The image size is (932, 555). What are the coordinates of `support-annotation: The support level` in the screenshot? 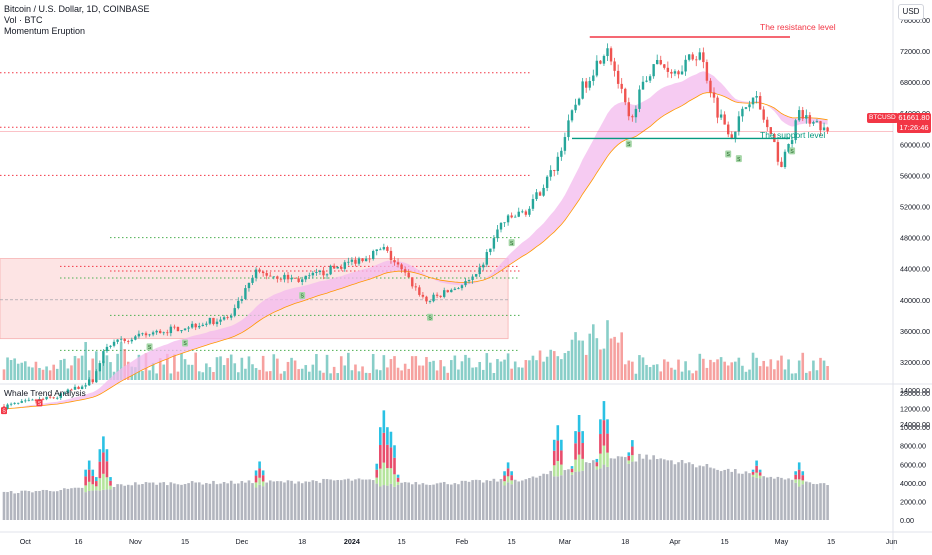 It's located at (793, 135).